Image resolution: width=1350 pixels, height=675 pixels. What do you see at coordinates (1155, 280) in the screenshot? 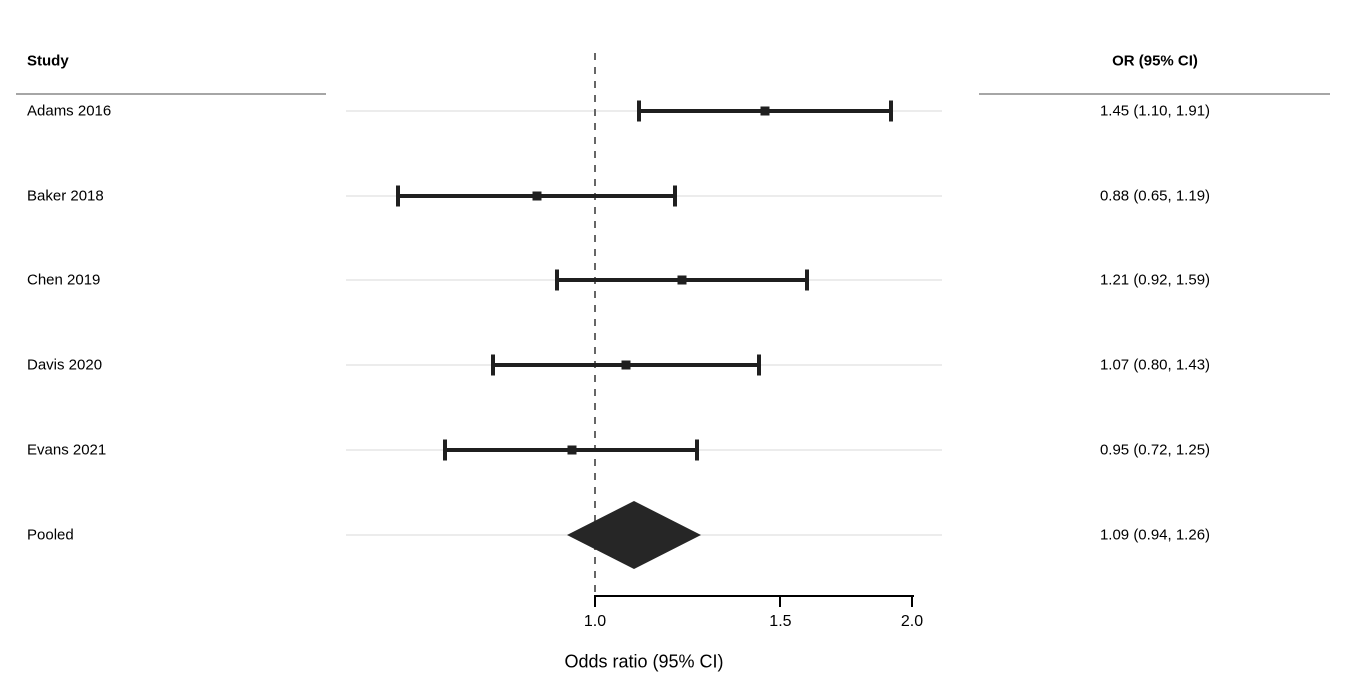
I see `or-value: 1.21 (0.92, 1.59)` at bounding box center [1155, 280].